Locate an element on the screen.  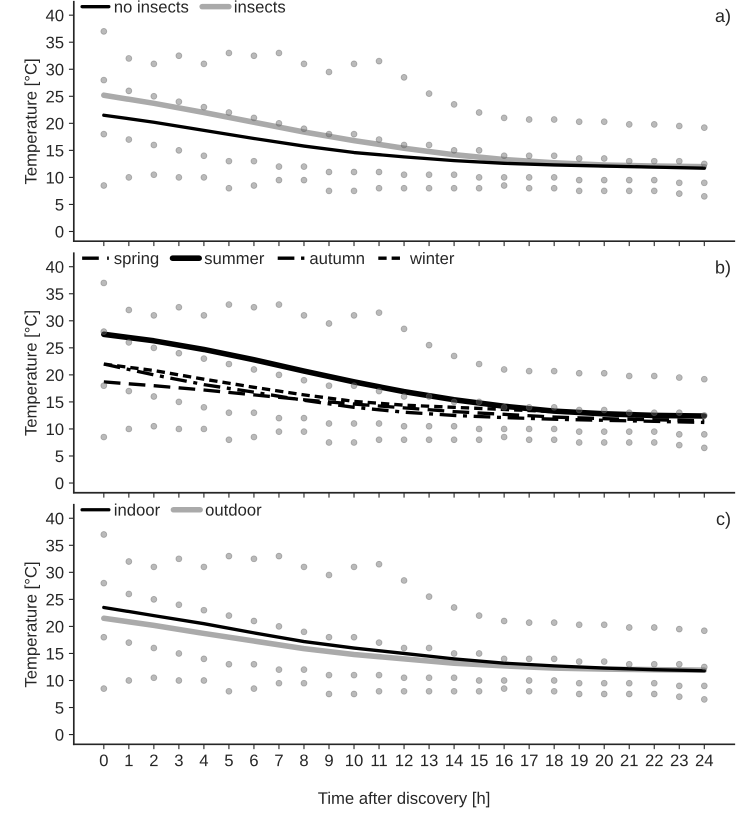
x-tick-label: 5 is located at coordinates (228, 760).